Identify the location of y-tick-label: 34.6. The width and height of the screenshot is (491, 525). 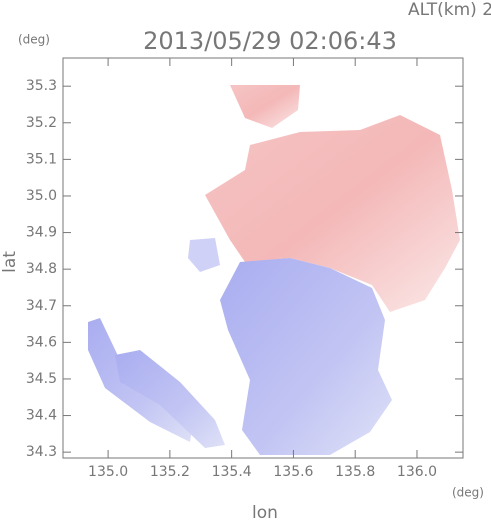
(41, 342).